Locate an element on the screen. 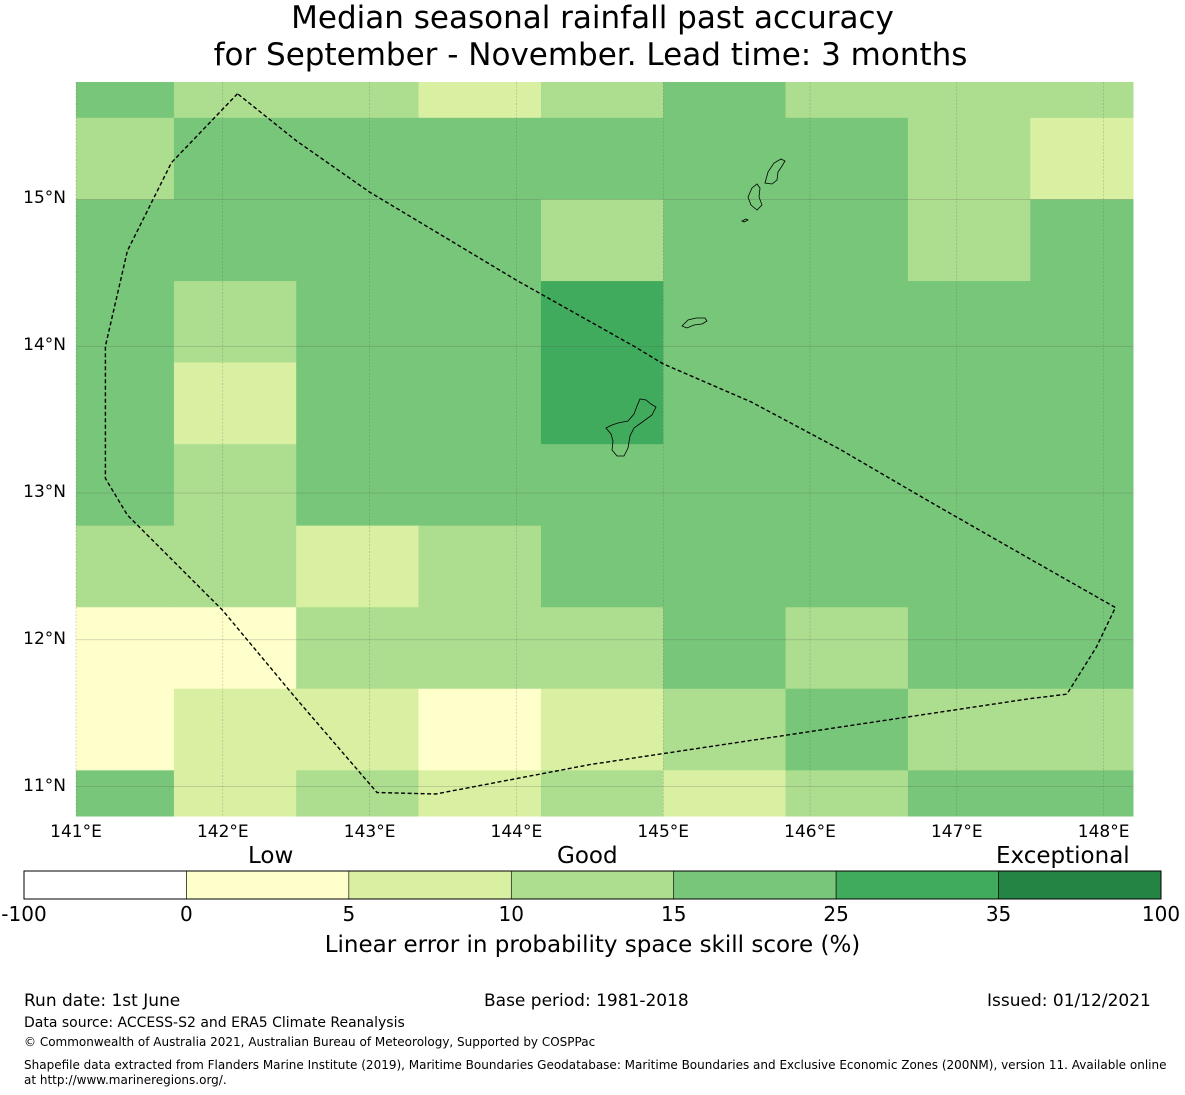 This screenshot has height=1095, width=1185. chart-title-line-1: Median seasonal rainfall past accuracy is located at coordinates (592, 18).